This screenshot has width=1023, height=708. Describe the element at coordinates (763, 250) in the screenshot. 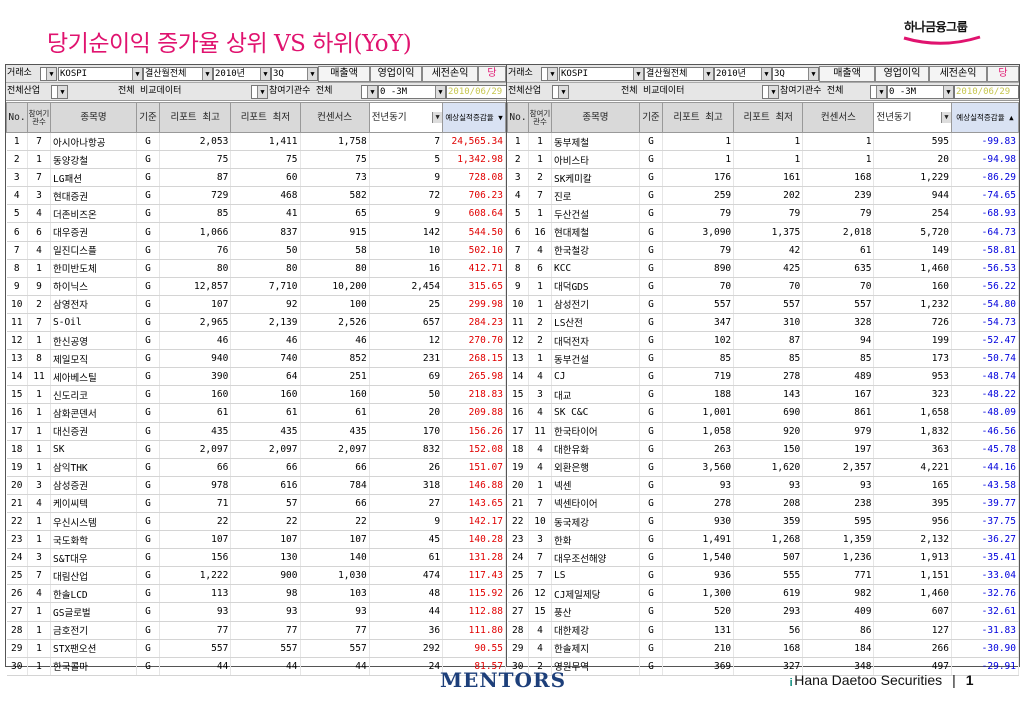

I see `table-row: 7 4 한국철강 G 79 42 61 149 -58.81` at that location.